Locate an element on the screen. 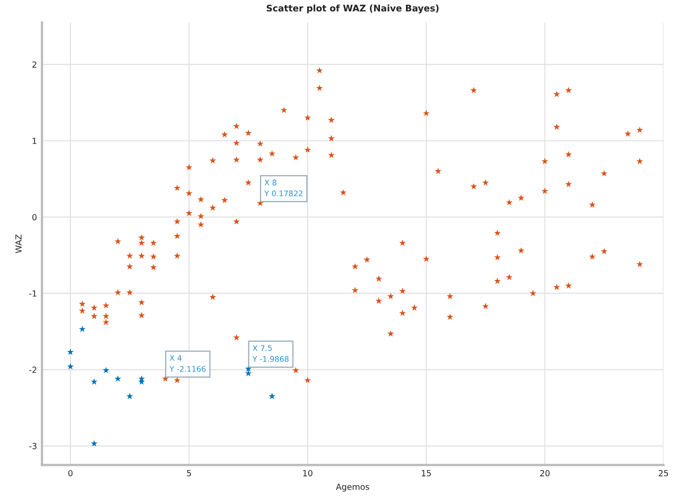  x-tick-label: 10 is located at coordinates (307, 473).